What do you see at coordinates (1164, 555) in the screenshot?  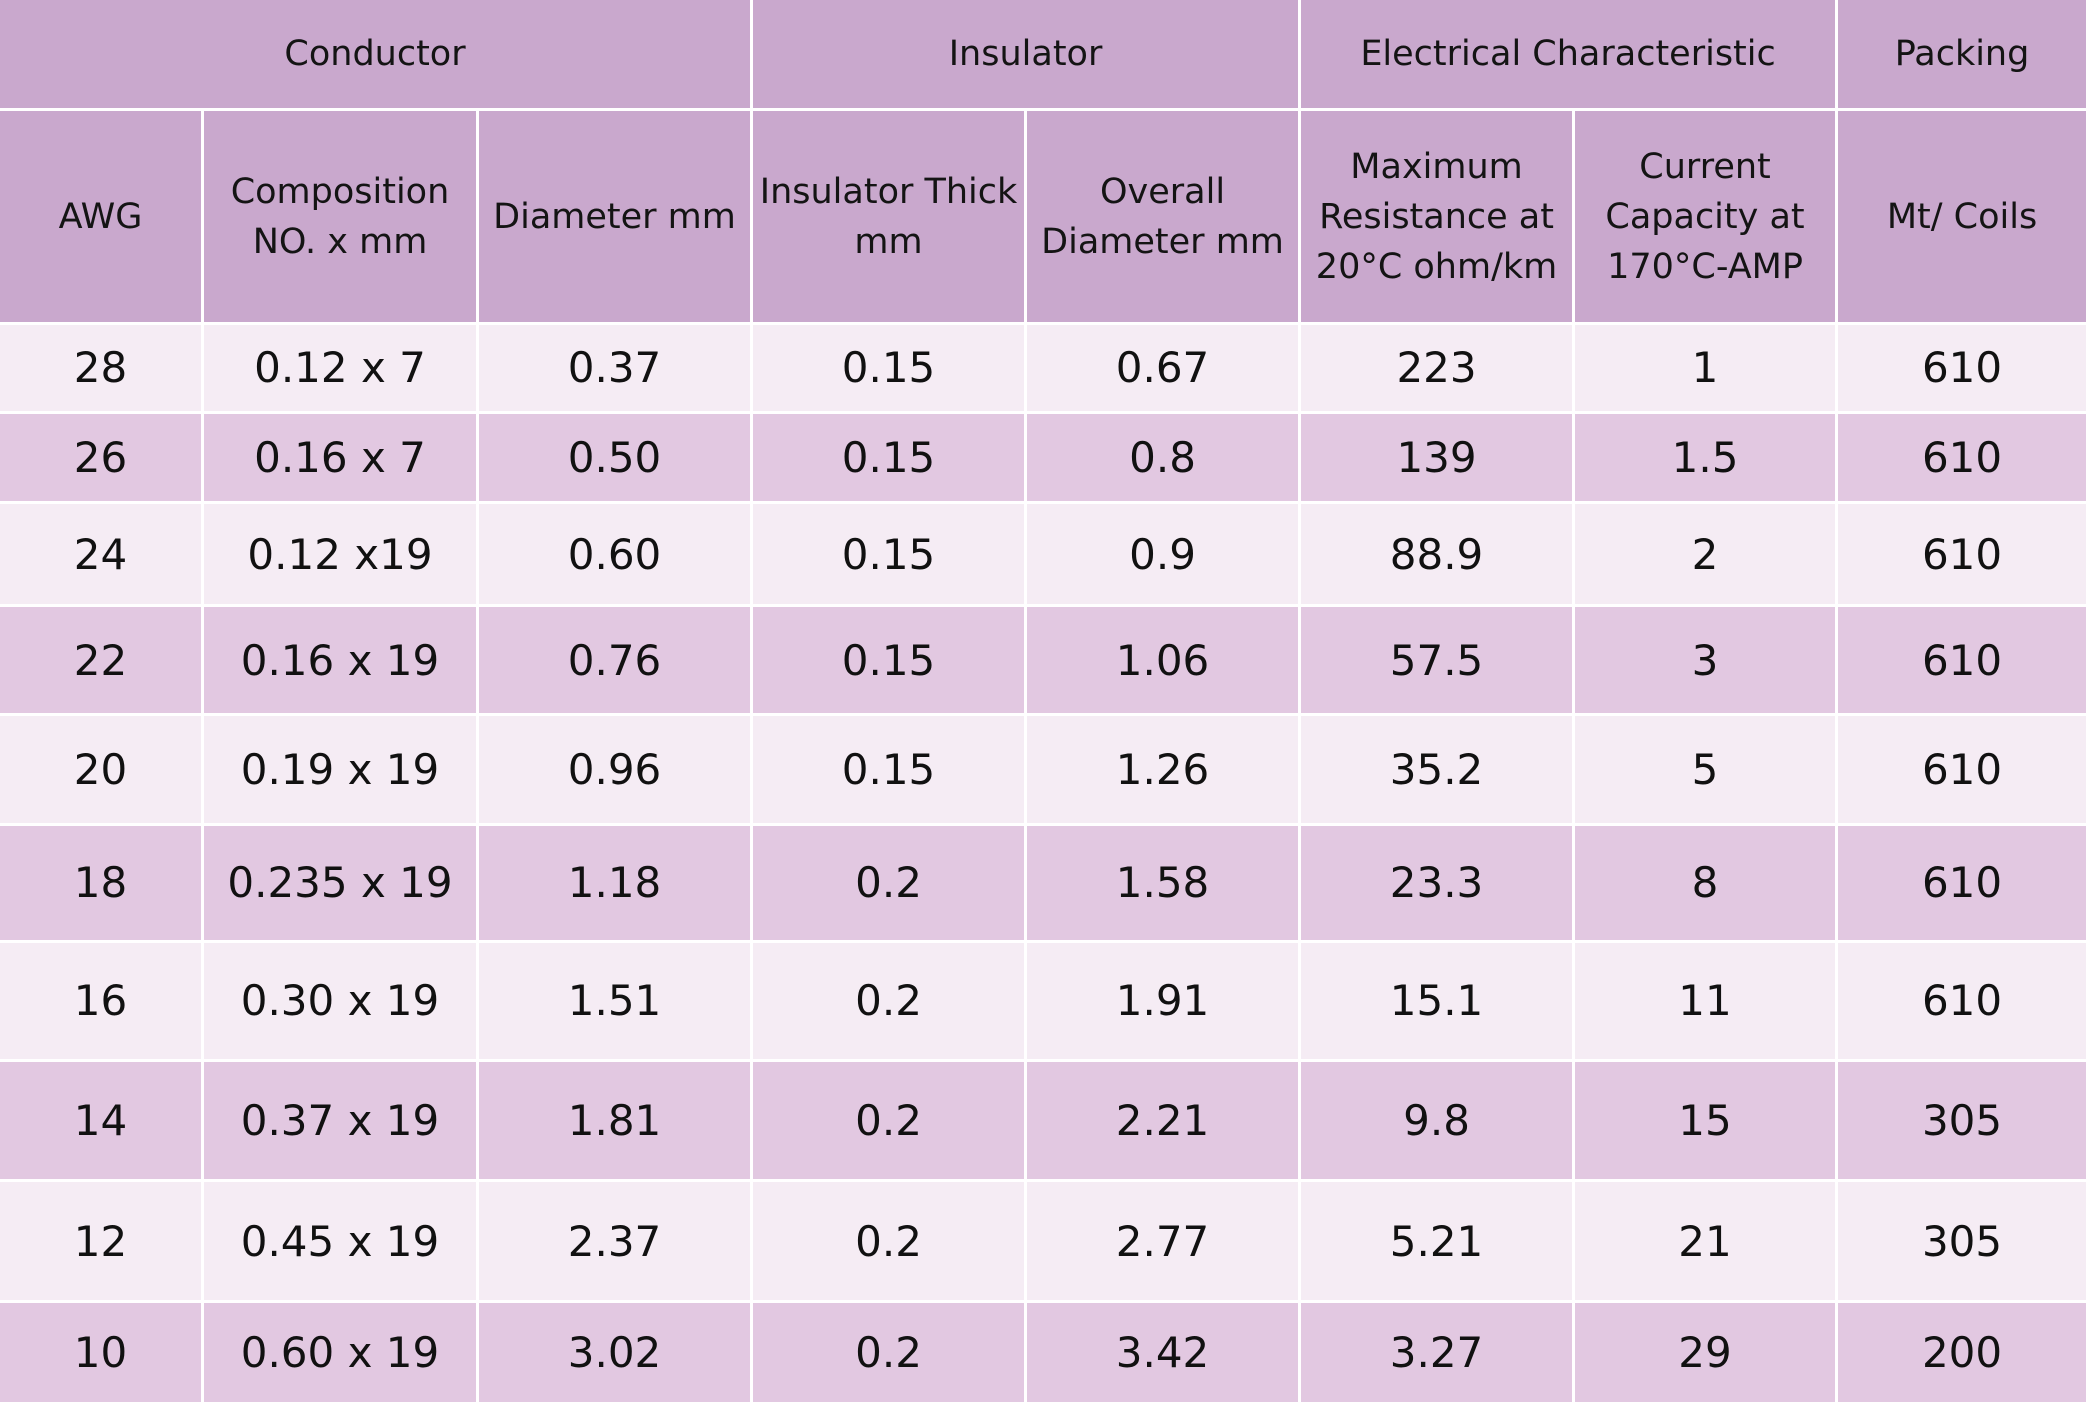 I see `cell-overall-diameter: 0.9` at bounding box center [1164, 555].